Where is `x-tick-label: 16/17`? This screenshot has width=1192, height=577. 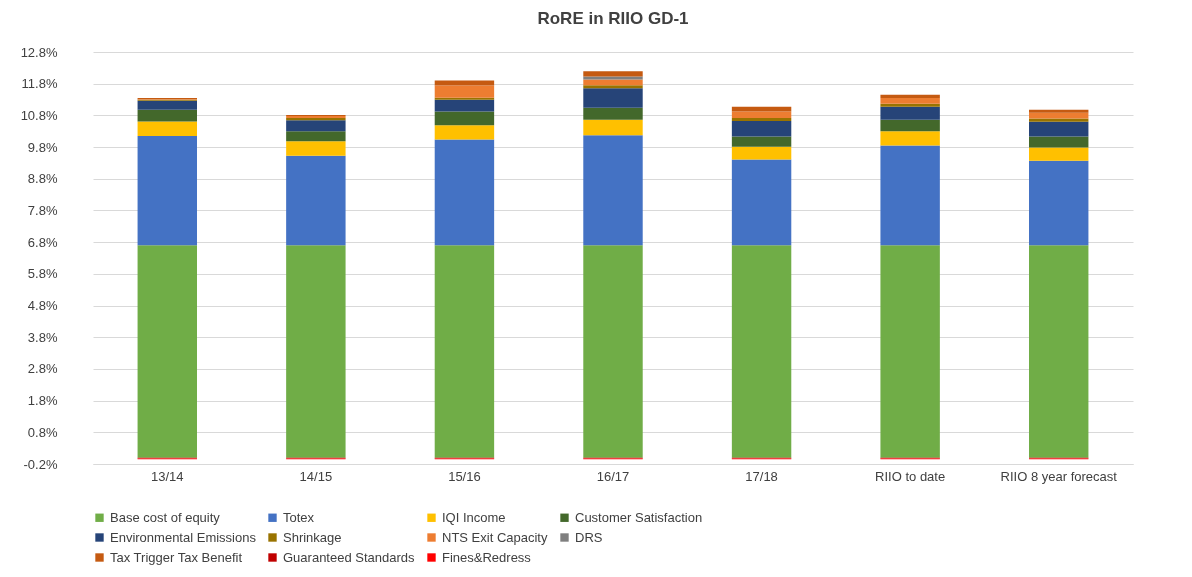
x-tick-label: 16/17 is located at coordinates (613, 476).